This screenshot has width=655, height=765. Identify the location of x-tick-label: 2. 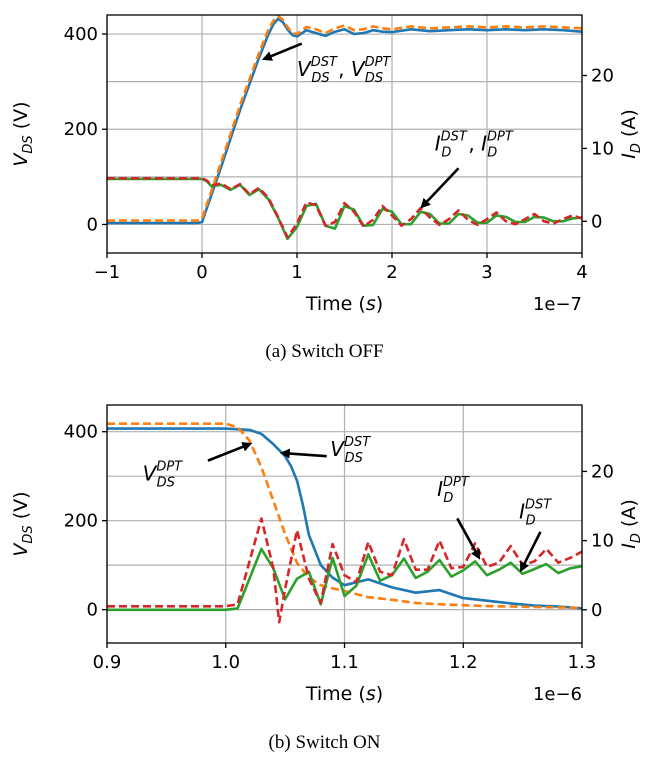
(391, 272).